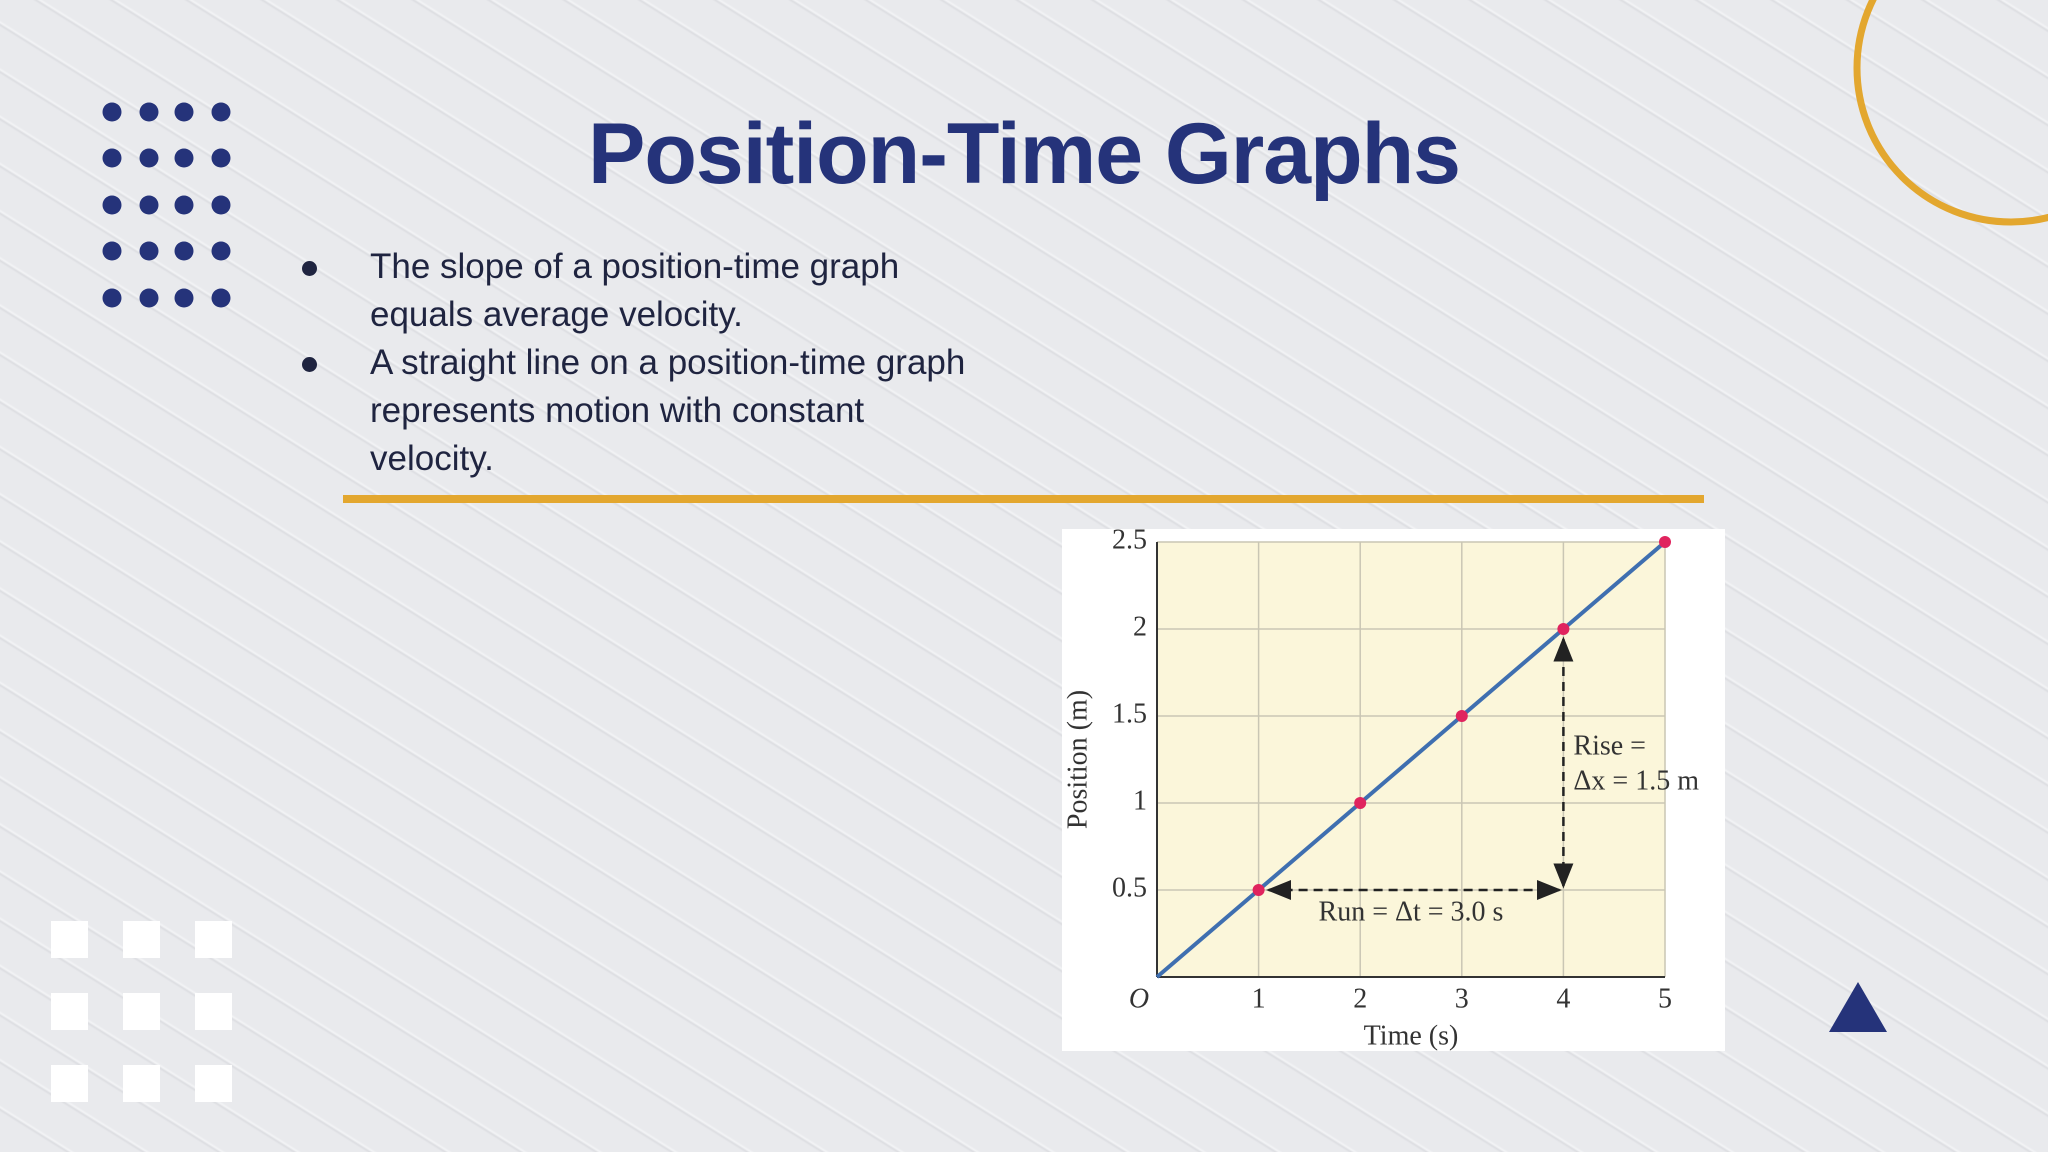 This screenshot has height=1152, width=2048. I want to click on x-tick-label: 5, so click(1665, 998).